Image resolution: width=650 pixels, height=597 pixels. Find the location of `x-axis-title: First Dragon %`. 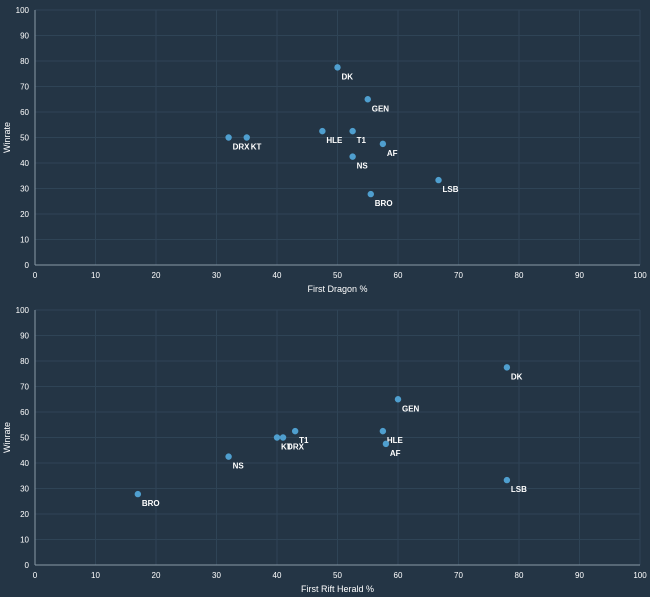

x-axis-title: First Dragon % is located at coordinates (337, 289).